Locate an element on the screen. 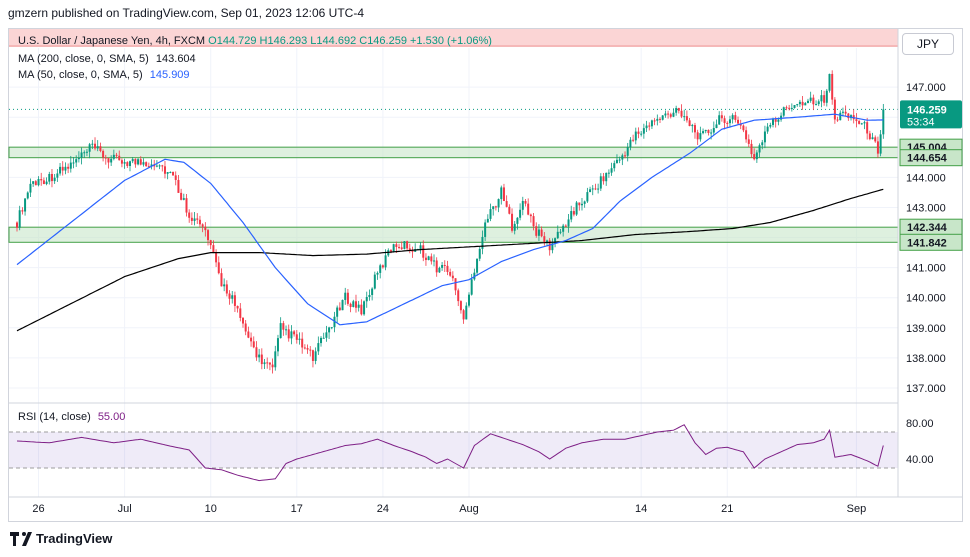 This screenshot has width=970, height=557. footer-brand: TradingView is located at coordinates (61, 538).